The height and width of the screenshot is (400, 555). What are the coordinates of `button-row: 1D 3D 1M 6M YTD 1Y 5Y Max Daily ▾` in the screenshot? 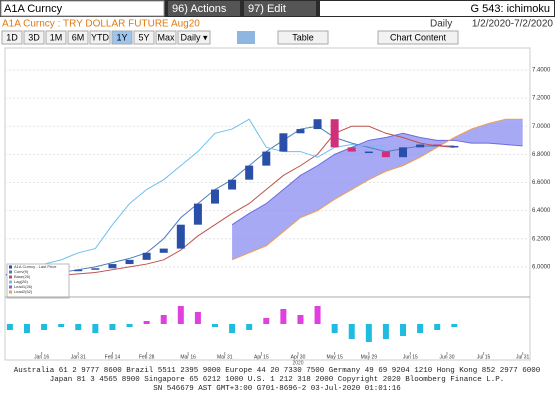 It's located at (106, 37).